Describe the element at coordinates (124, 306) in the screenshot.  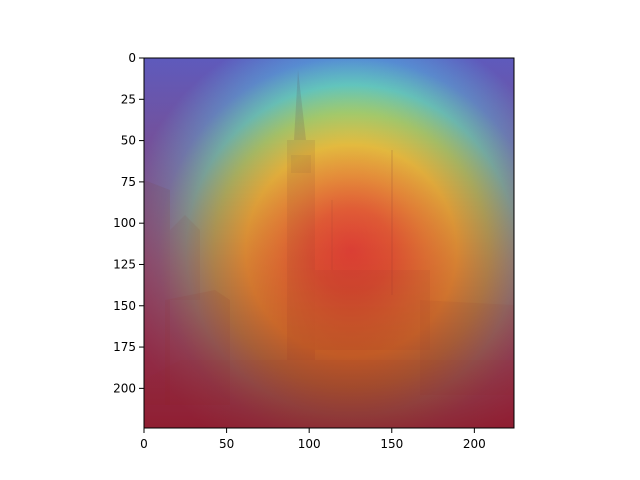
I see `y-tick-label: 150` at that location.